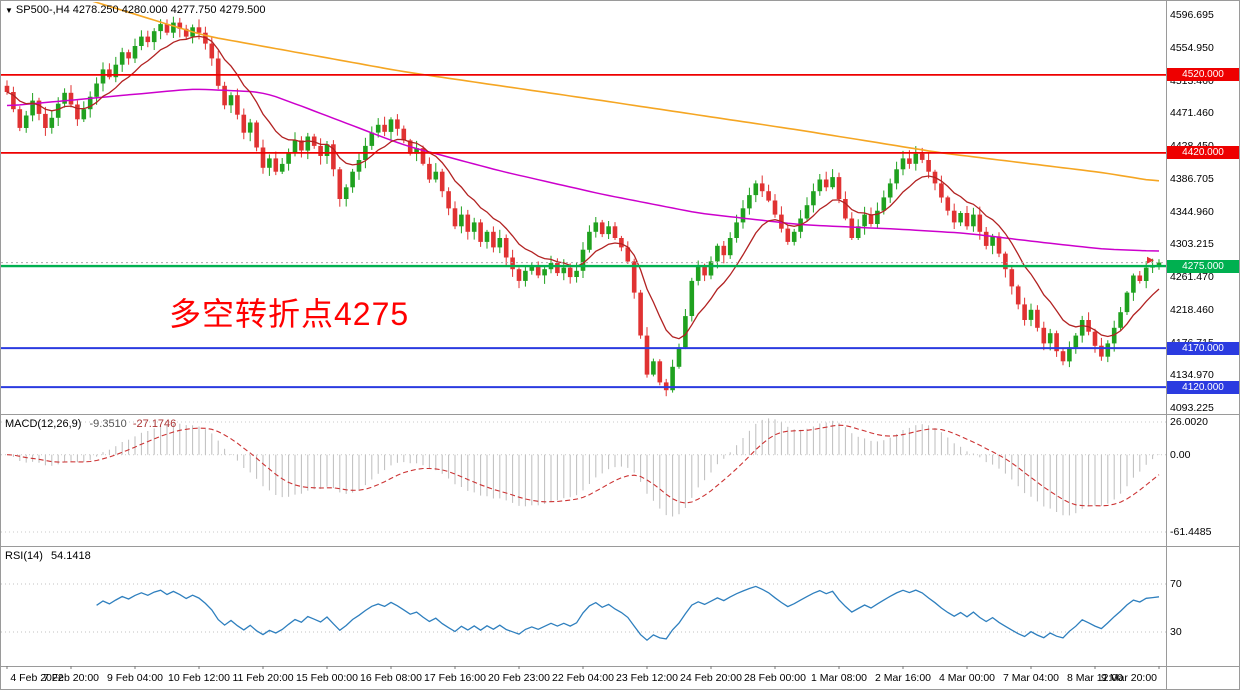 This screenshot has width=1240, height=690. What do you see at coordinates (1203, 75) in the screenshot?
I see `price-axis-tag: 4520.000` at bounding box center [1203, 75].